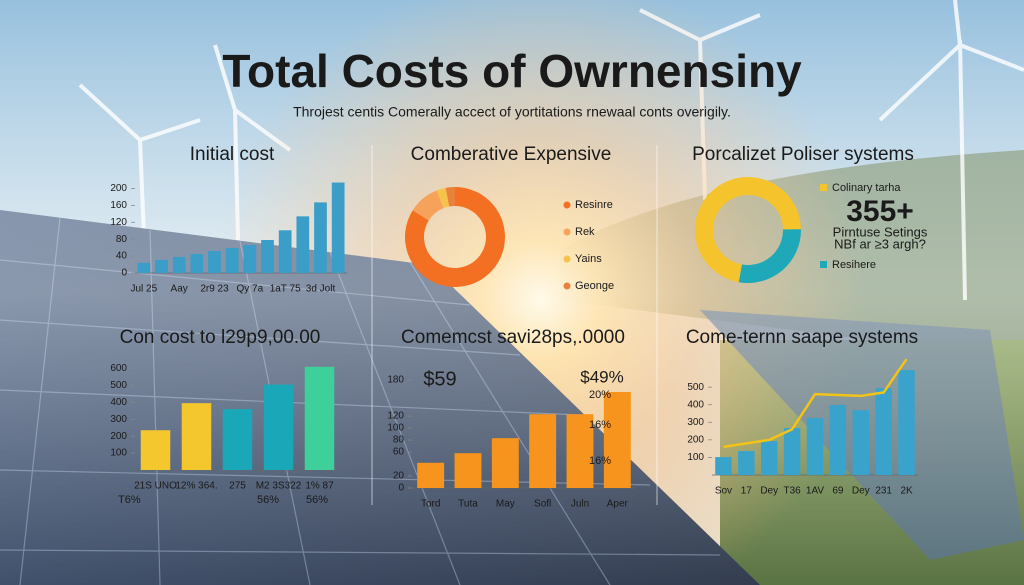  What do you see at coordinates (600, 395) in the screenshot?
I see `annotation: 20%` at bounding box center [600, 395].